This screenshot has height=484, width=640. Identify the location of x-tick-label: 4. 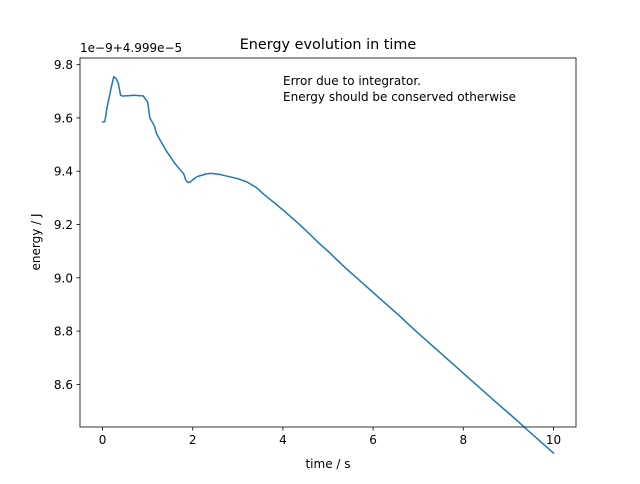
(283, 440).